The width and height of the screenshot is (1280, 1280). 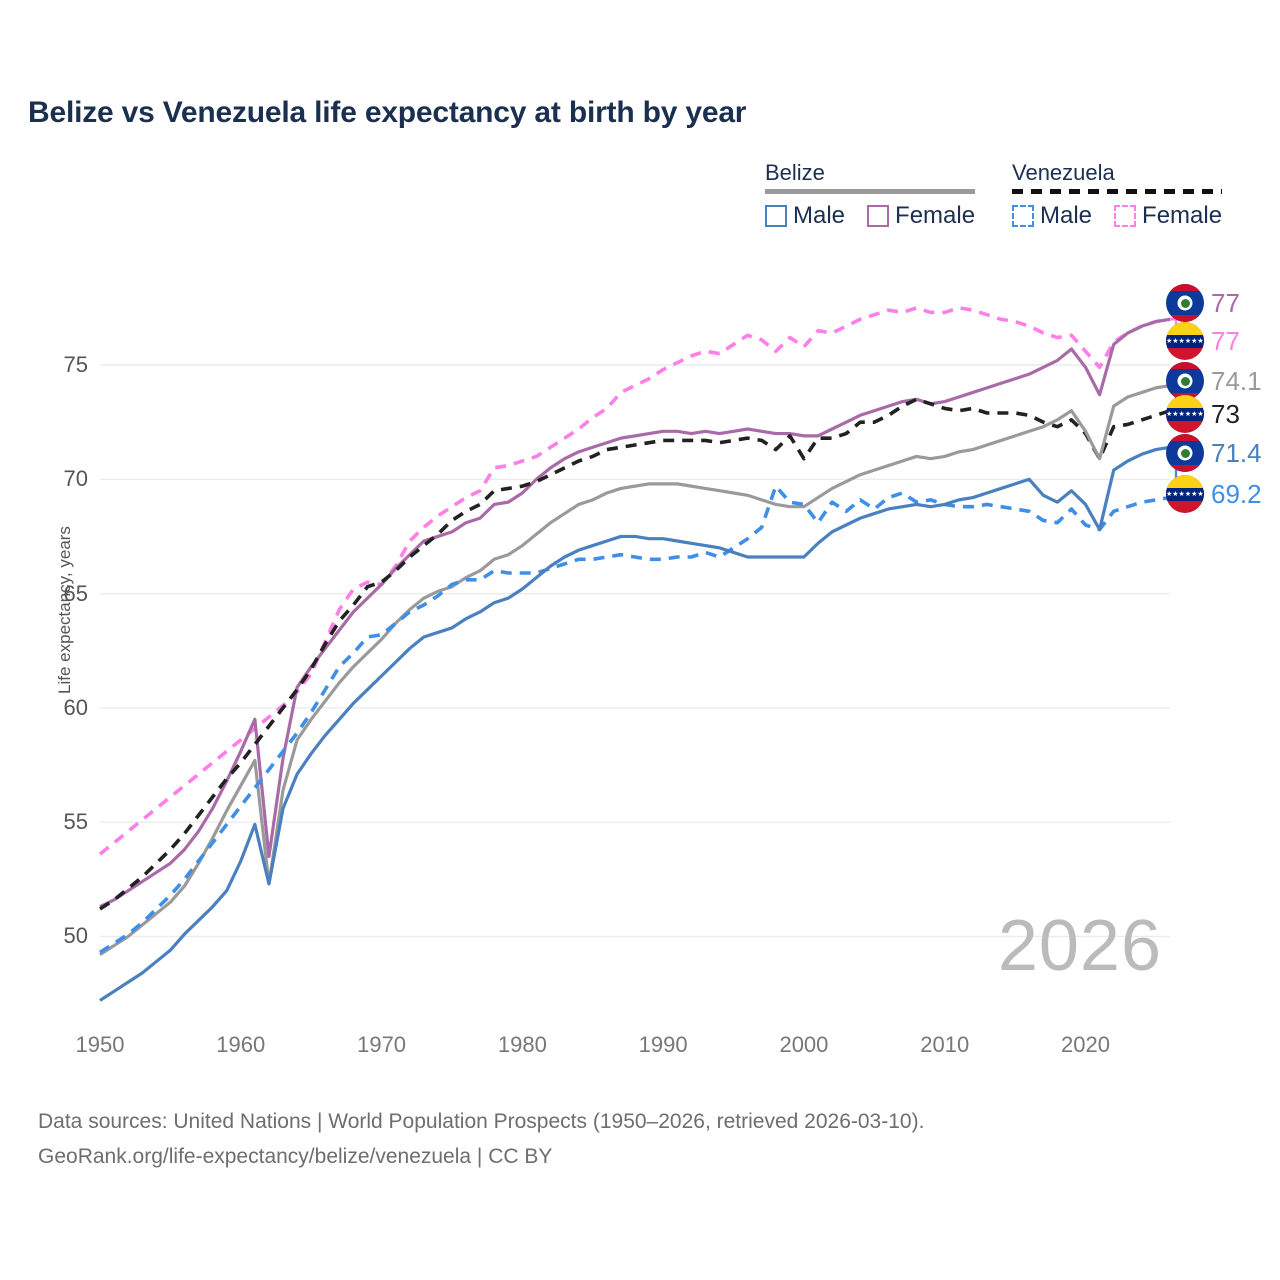 What do you see at coordinates (1236, 380) in the screenshot?
I see `end-label-value: 74.1` at bounding box center [1236, 380].